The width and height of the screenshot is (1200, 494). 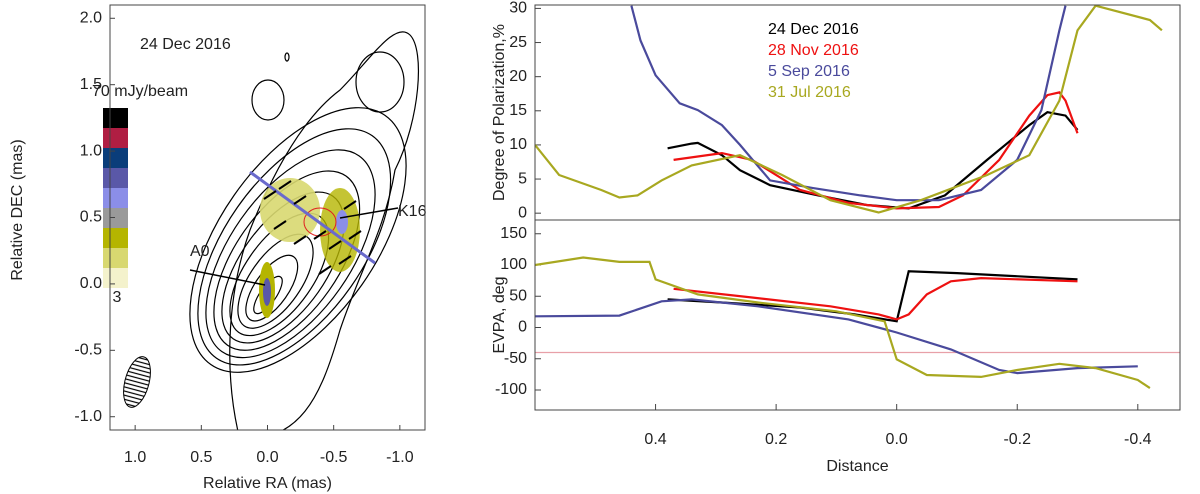 What do you see at coordinates (201, 457) in the screenshot?
I see `x-tick-label: 0.5` at bounding box center [201, 457].